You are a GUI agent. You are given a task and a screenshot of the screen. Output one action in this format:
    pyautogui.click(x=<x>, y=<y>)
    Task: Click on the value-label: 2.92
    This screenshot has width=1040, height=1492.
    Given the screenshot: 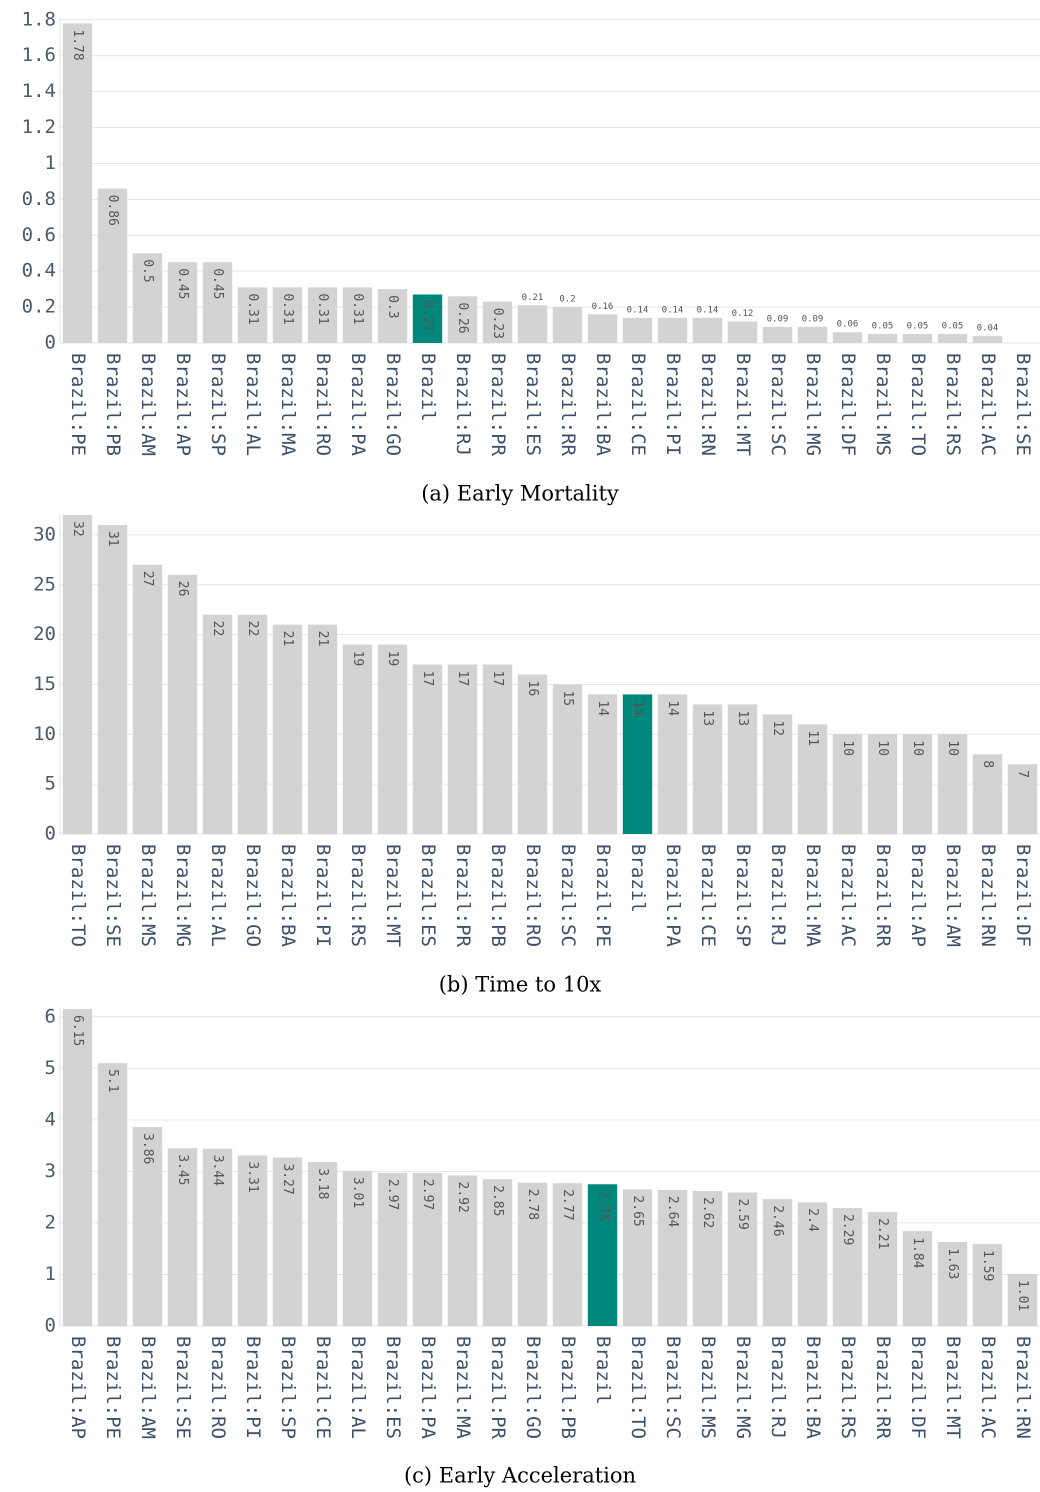 What is the action you would take?
    pyautogui.click(x=462, y=1197)
    